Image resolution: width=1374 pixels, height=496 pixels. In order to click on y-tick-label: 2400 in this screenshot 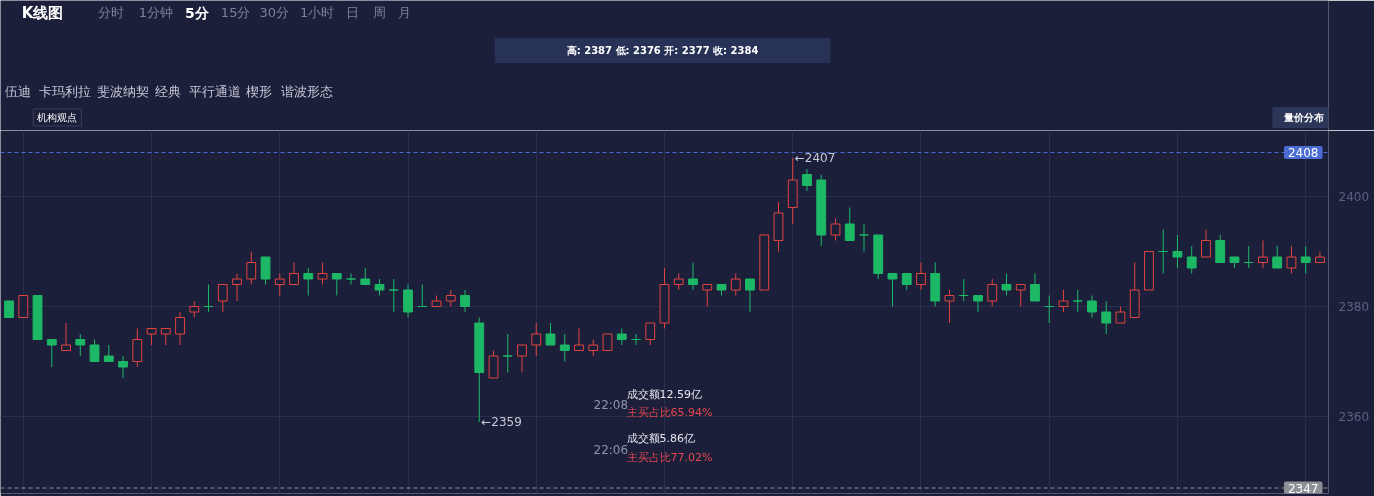, I will do `click(1354, 197)`.